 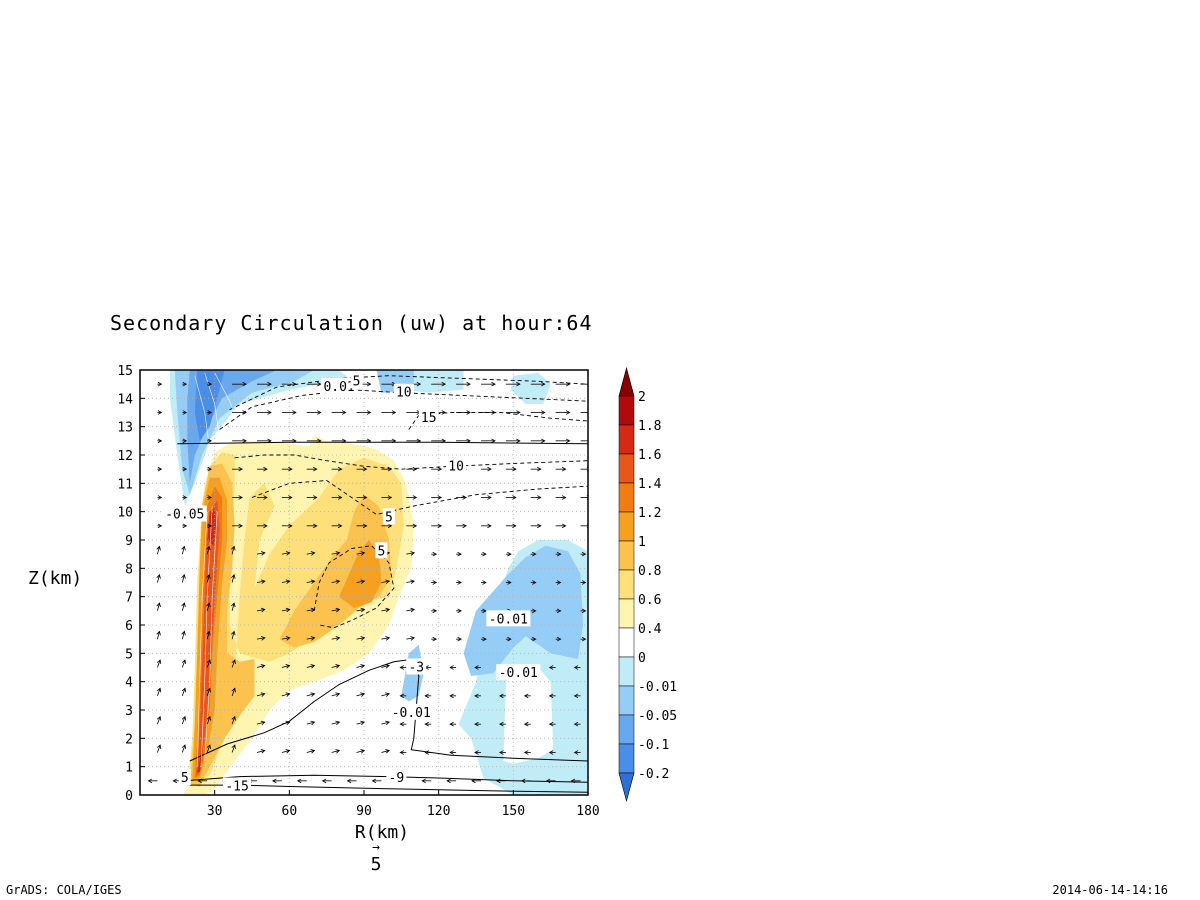 What do you see at coordinates (376, 864) in the screenshot?
I see `vector-reference-value: 5` at bounding box center [376, 864].